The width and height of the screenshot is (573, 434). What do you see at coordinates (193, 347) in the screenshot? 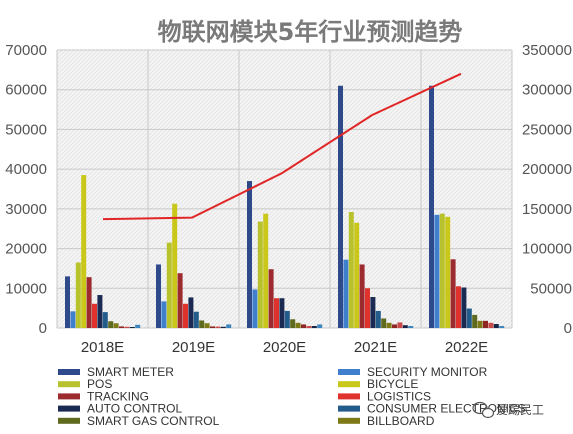
I see `category-label: 2019E` at bounding box center [193, 347].